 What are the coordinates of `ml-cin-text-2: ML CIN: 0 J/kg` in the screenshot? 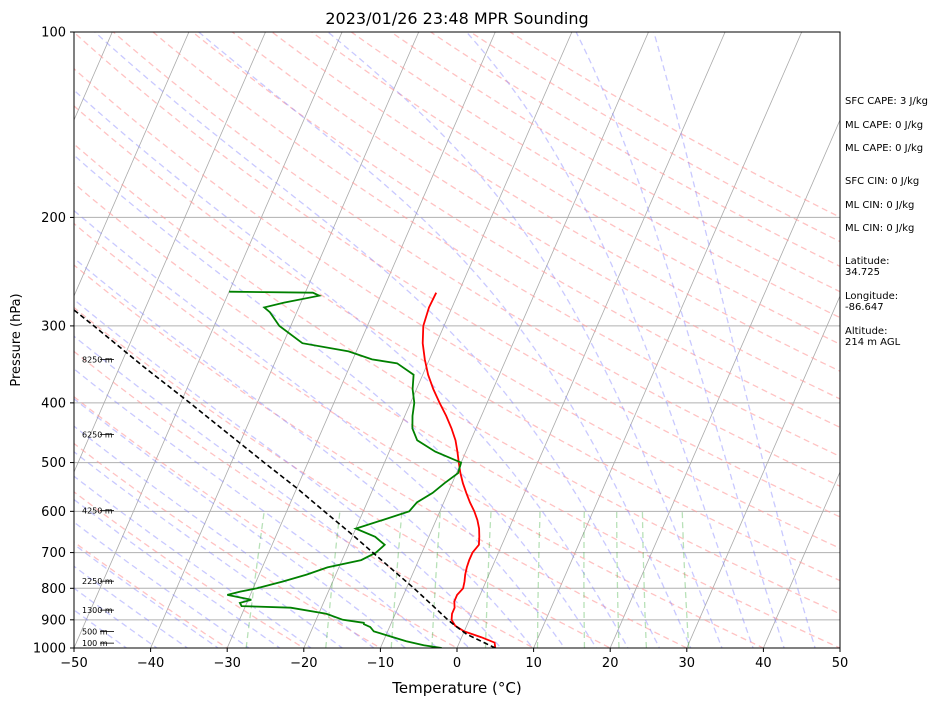 It's located at (879, 228).